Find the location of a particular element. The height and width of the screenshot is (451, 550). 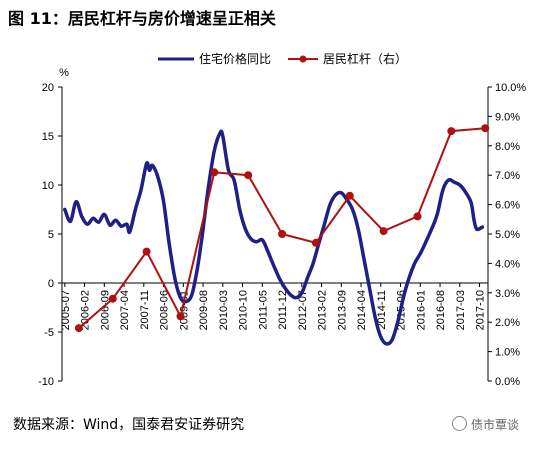

left-axis-ticks: -10 -5 0 5 10 15 20 is located at coordinates (50, 235).